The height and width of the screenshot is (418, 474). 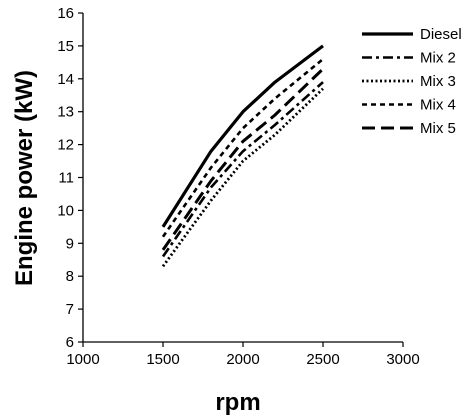 What do you see at coordinates (237, 402) in the screenshot?
I see `x-axis-title: rpm` at bounding box center [237, 402].